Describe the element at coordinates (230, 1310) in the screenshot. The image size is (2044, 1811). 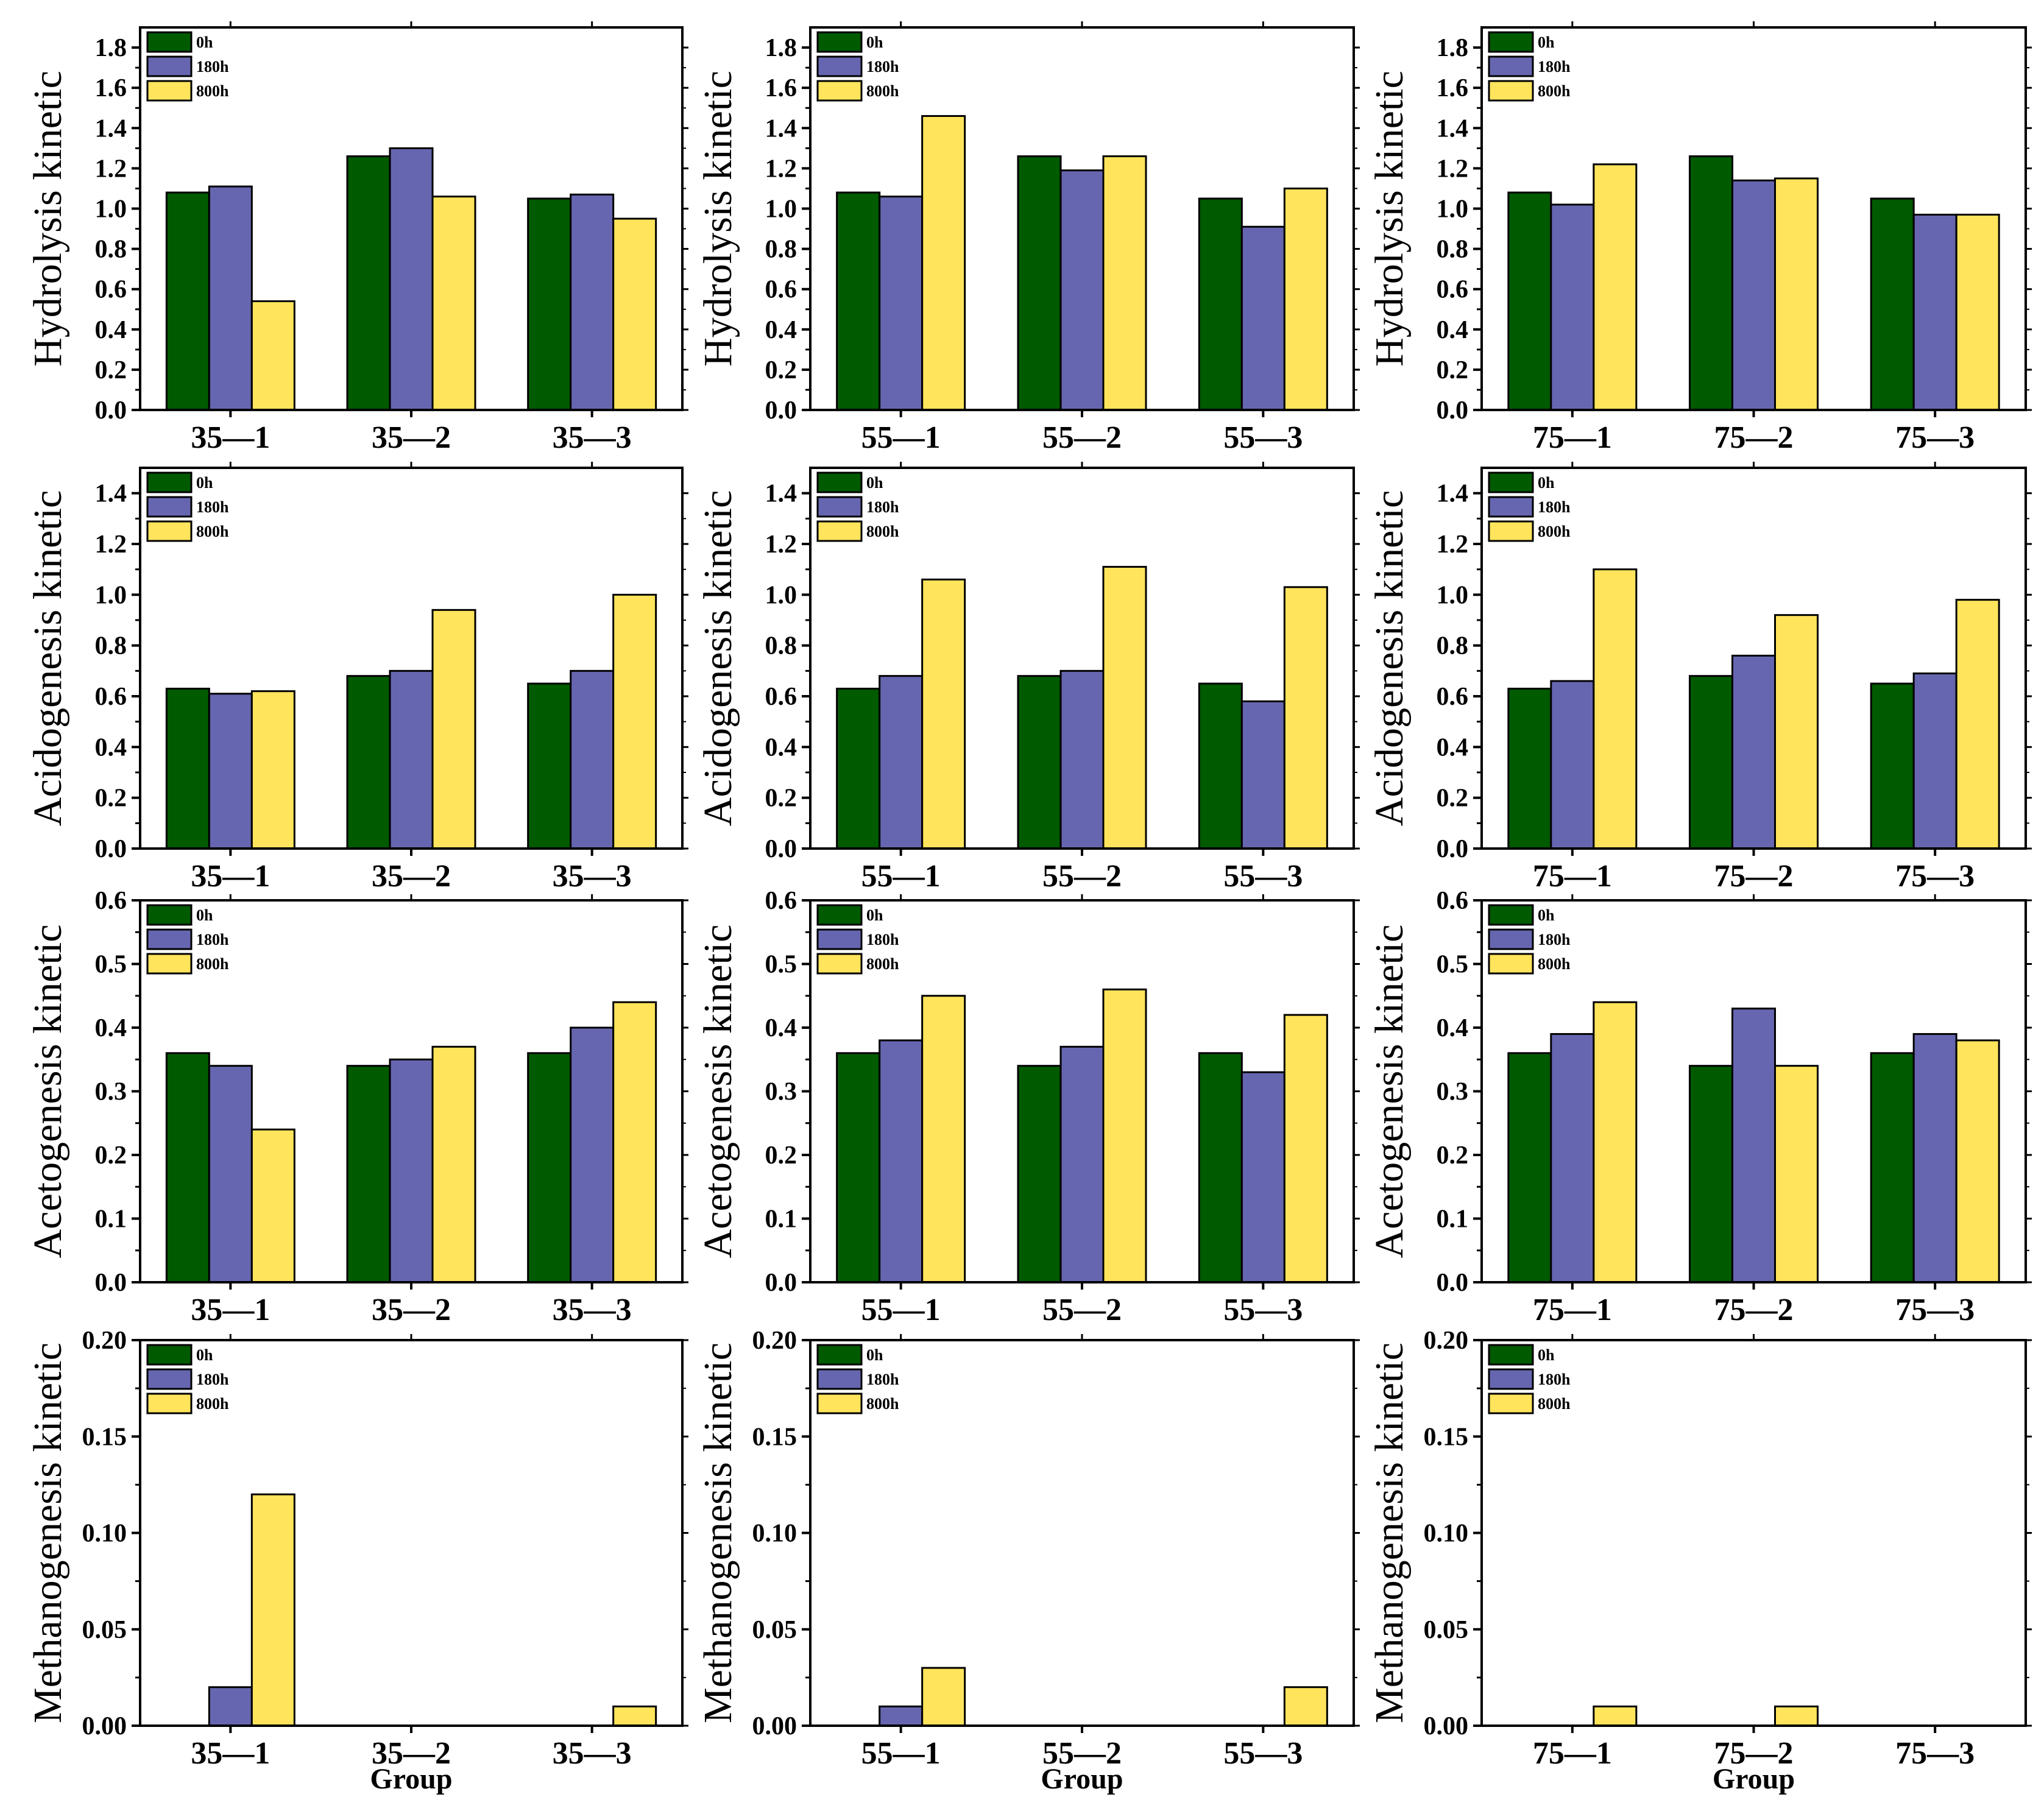
I see `x-category-label: 35—1` at that location.